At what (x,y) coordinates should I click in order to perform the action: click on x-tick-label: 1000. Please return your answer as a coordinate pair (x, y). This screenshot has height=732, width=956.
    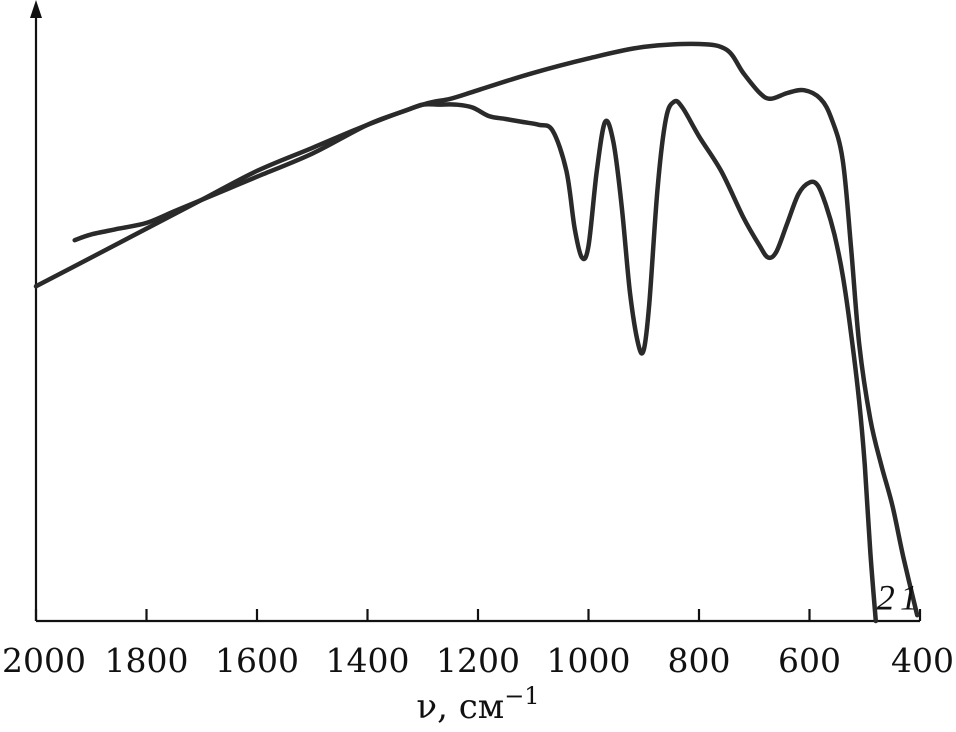
    Looking at the image, I should click on (589, 660).